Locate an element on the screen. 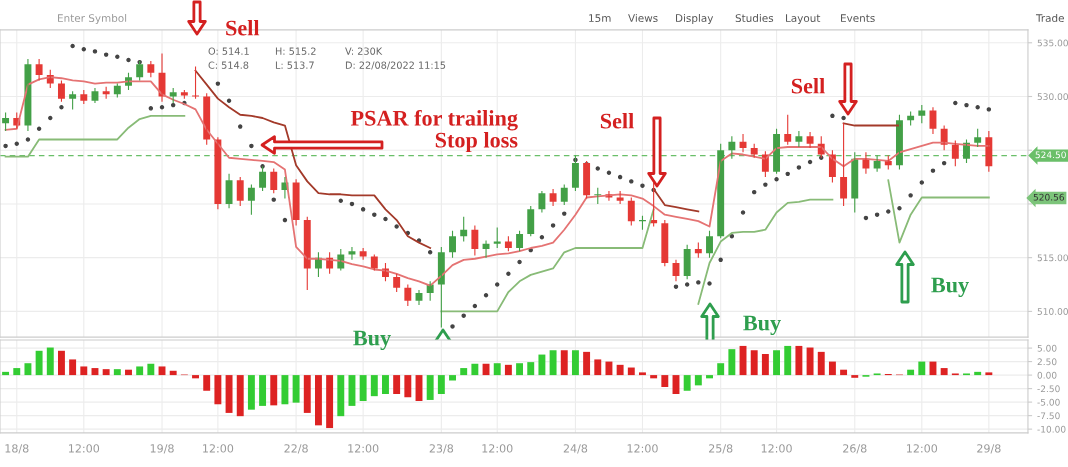 This screenshot has width=1068, height=467. x-tick-label: 29/8 is located at coordinates (989, 449).